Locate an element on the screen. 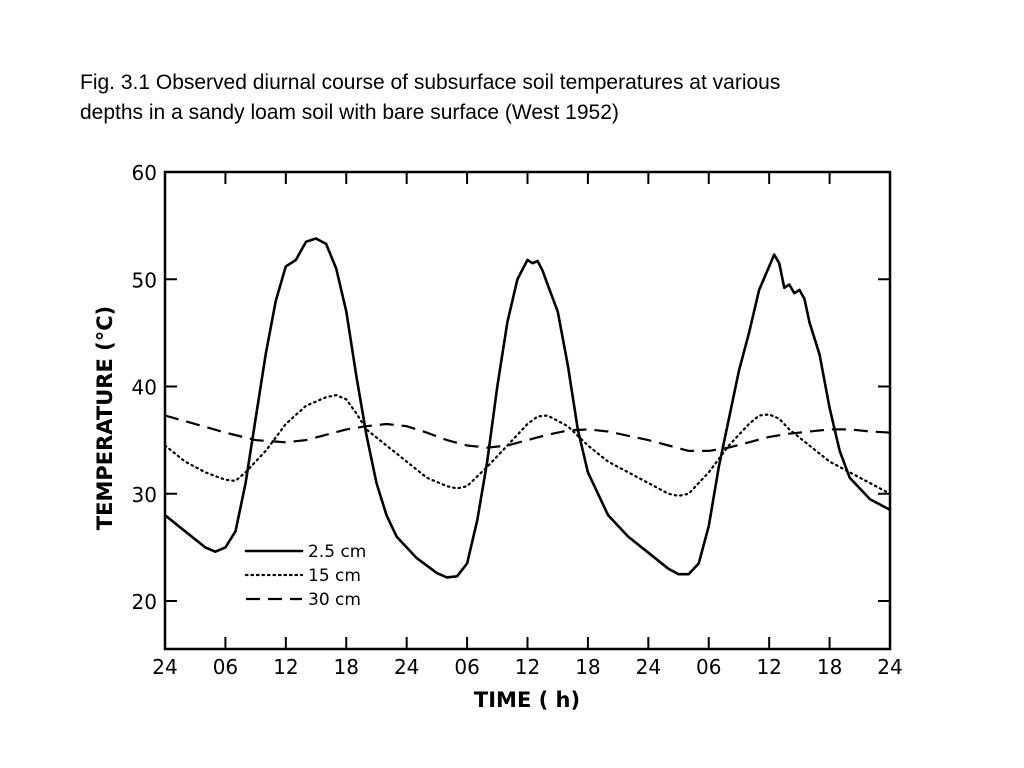 The image size is (1024, 768). legend: 2.5 cm 15 cm 30 cm is located at coordinates (305, 576).